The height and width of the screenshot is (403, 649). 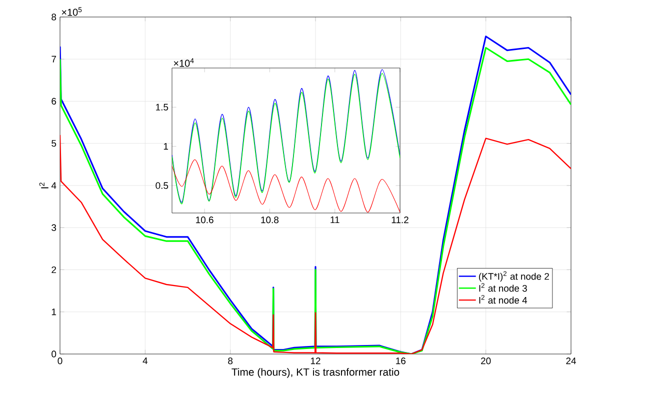 I want to click on x-tick-label: 24, so click(x=571, y=361).